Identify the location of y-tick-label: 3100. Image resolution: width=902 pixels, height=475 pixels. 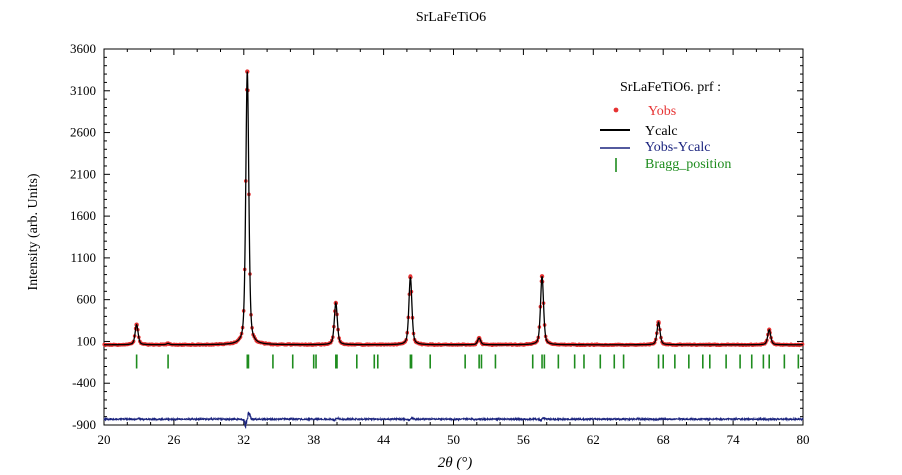
(83, 90).